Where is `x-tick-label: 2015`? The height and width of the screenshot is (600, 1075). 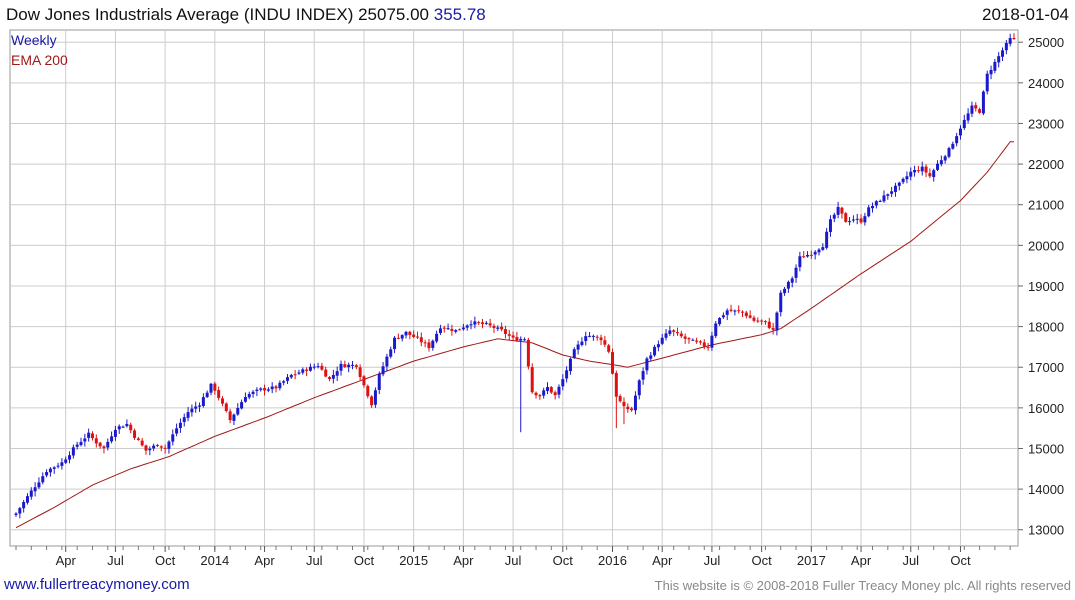 x-tick-label: 2015 is located at coordinates (413, 560).